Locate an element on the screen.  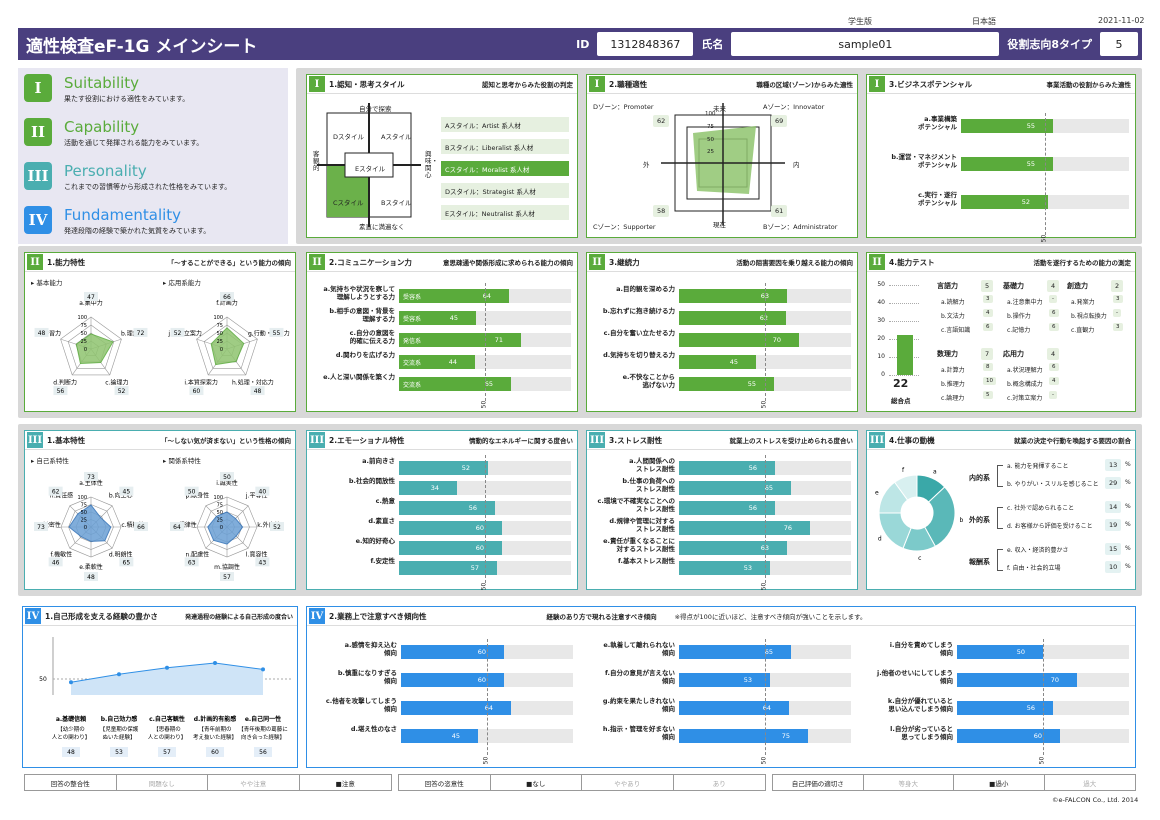
bar-fill: 70 is located at coordinates (739, 340).